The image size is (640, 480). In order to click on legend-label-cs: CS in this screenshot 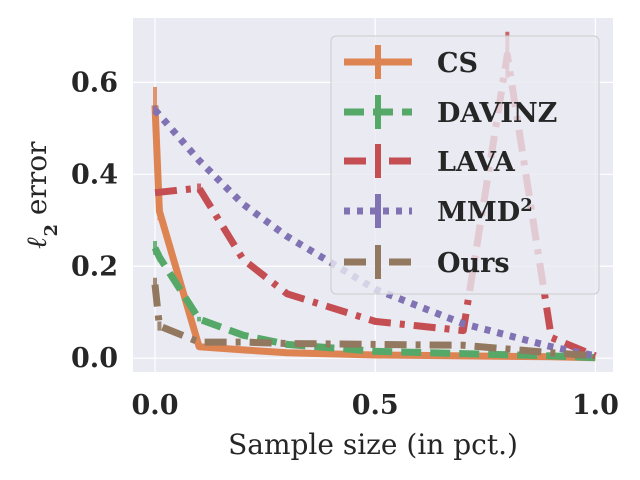, I will do `click(457, 63)`.